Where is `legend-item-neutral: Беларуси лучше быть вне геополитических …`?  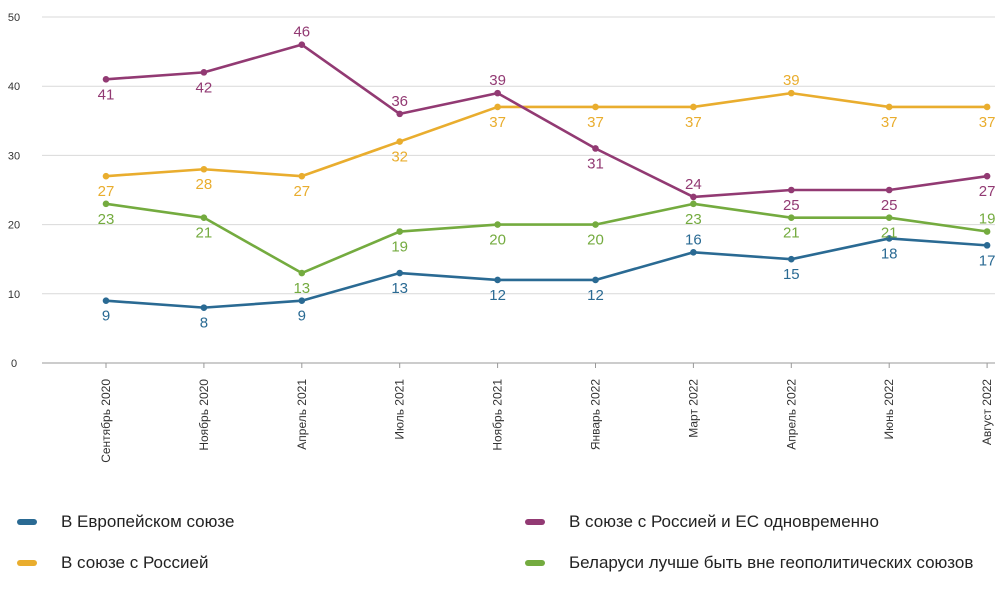 legend-item-neutral: Беларуси лучше быть вне геополитических … is located at coordinates (757, 562).